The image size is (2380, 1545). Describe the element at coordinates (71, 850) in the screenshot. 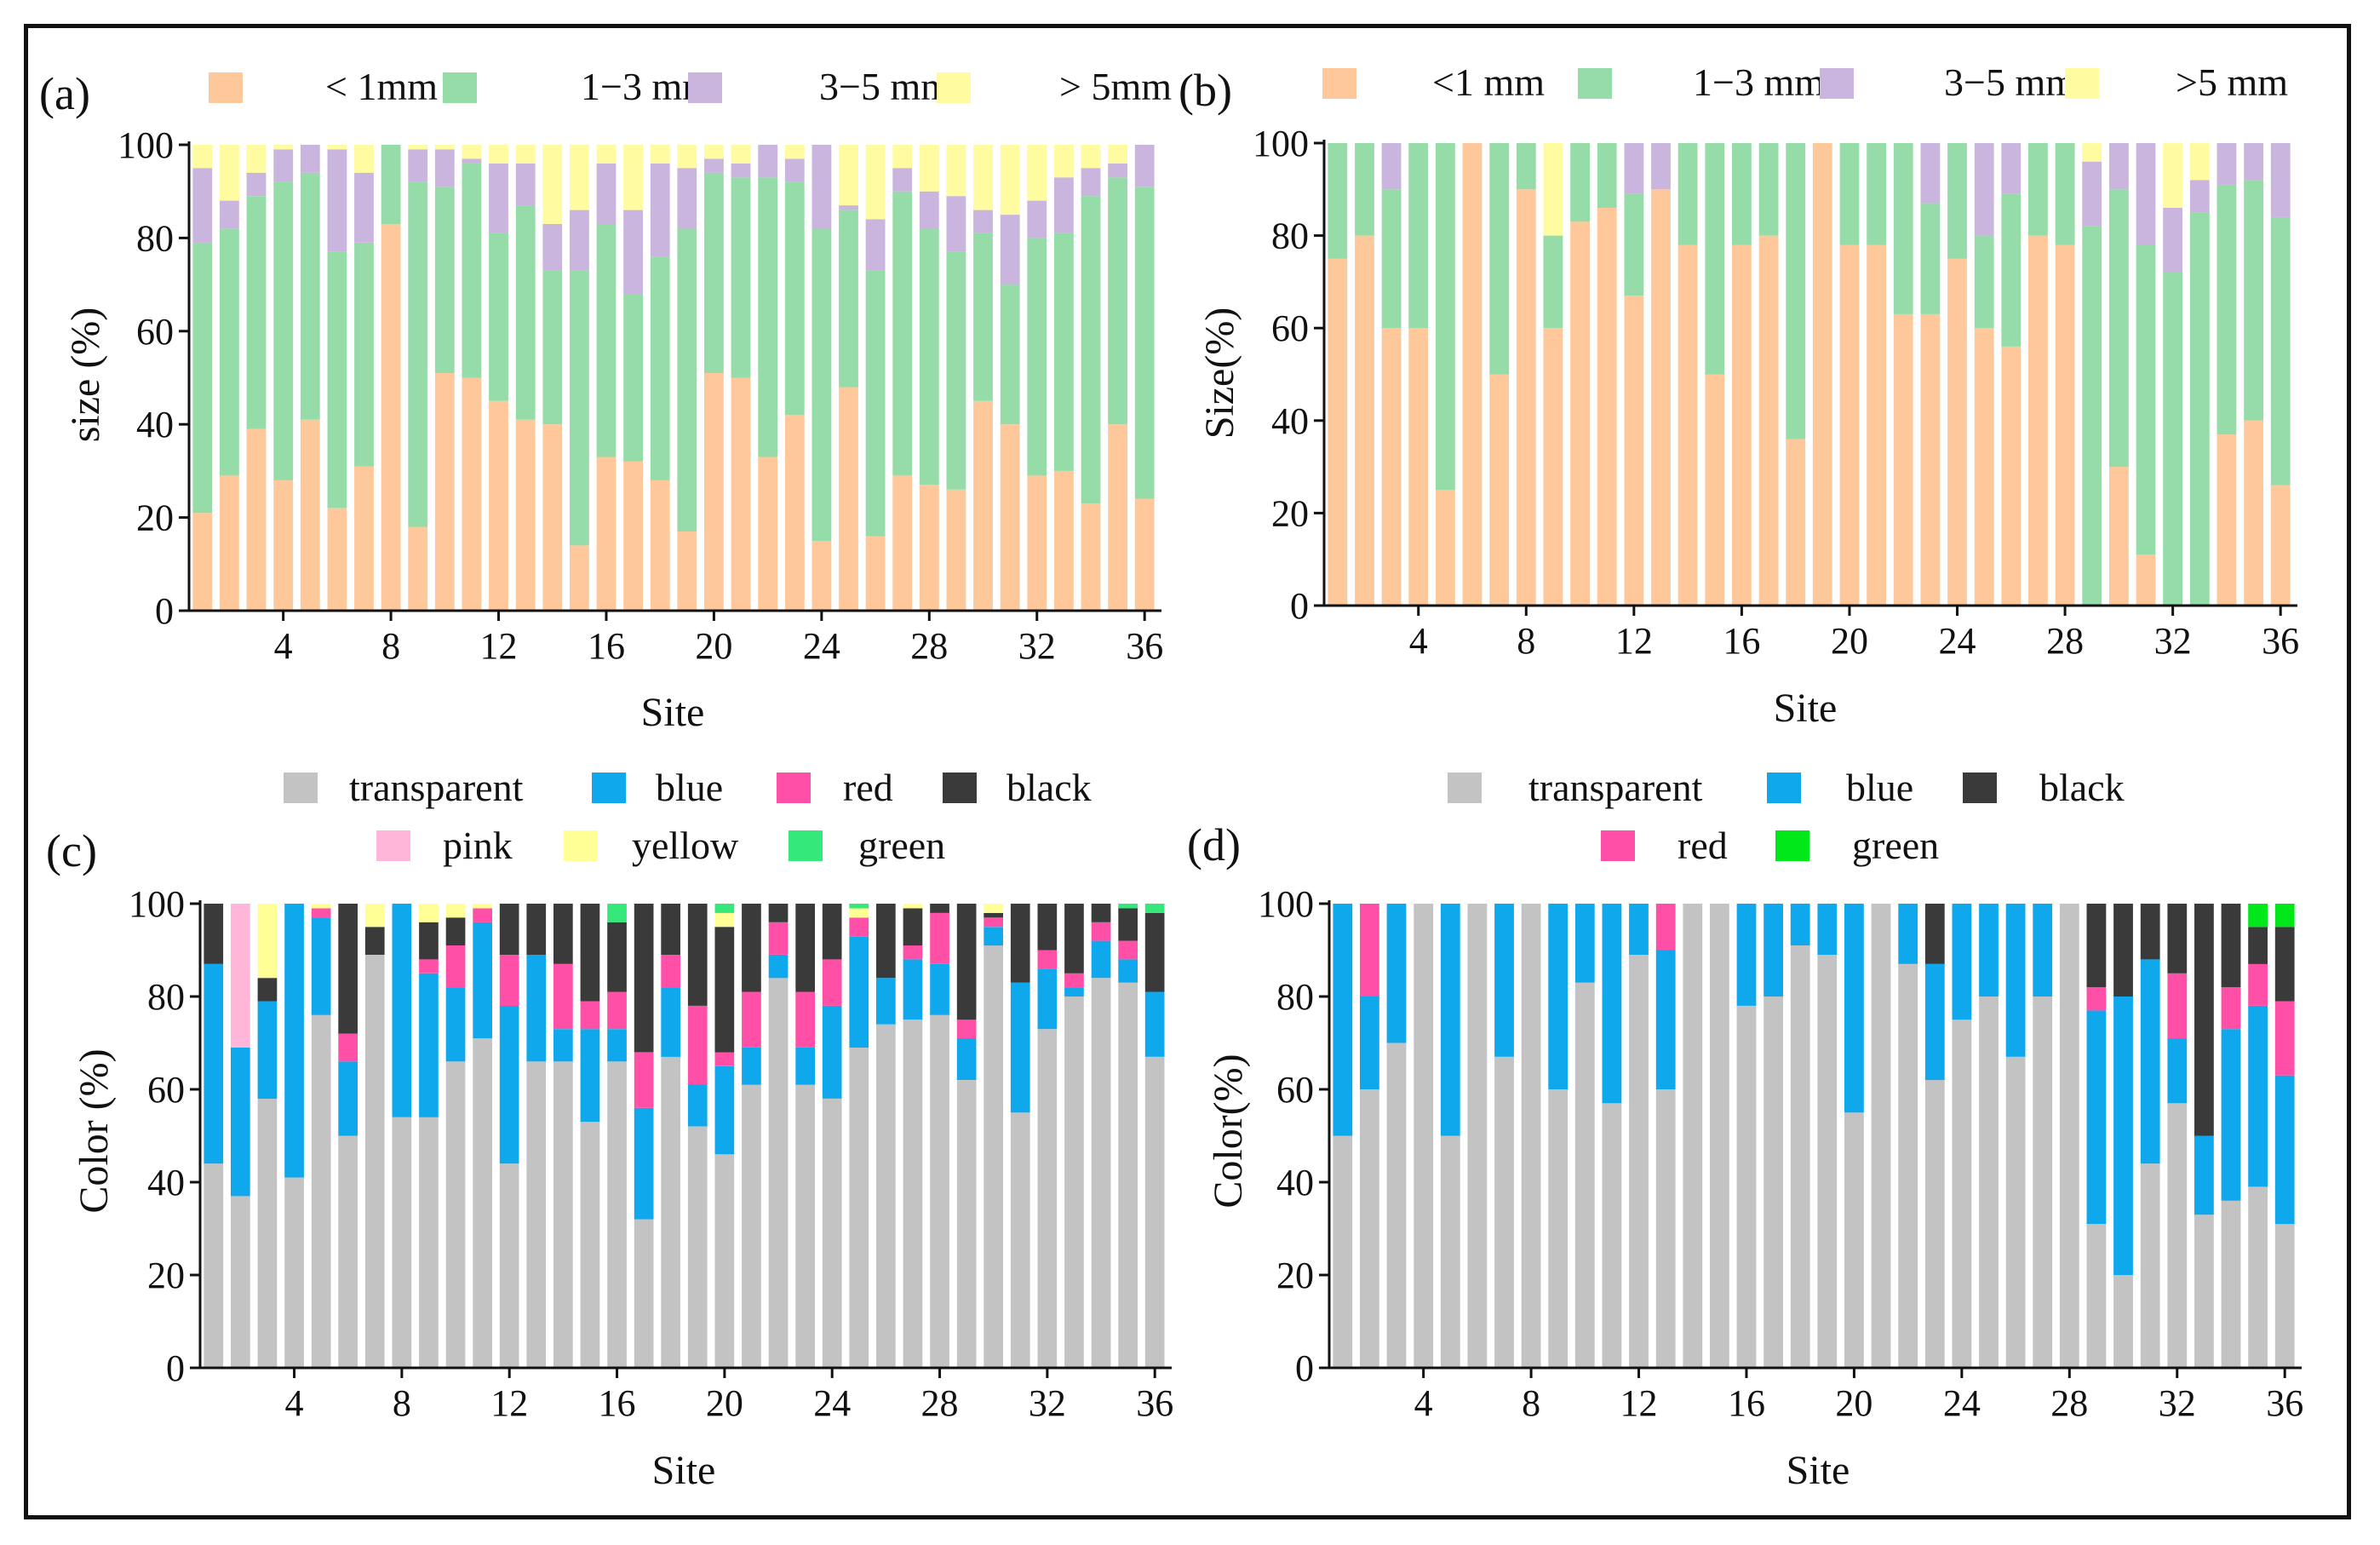

I see `panel-label-c: (c)` at that location.